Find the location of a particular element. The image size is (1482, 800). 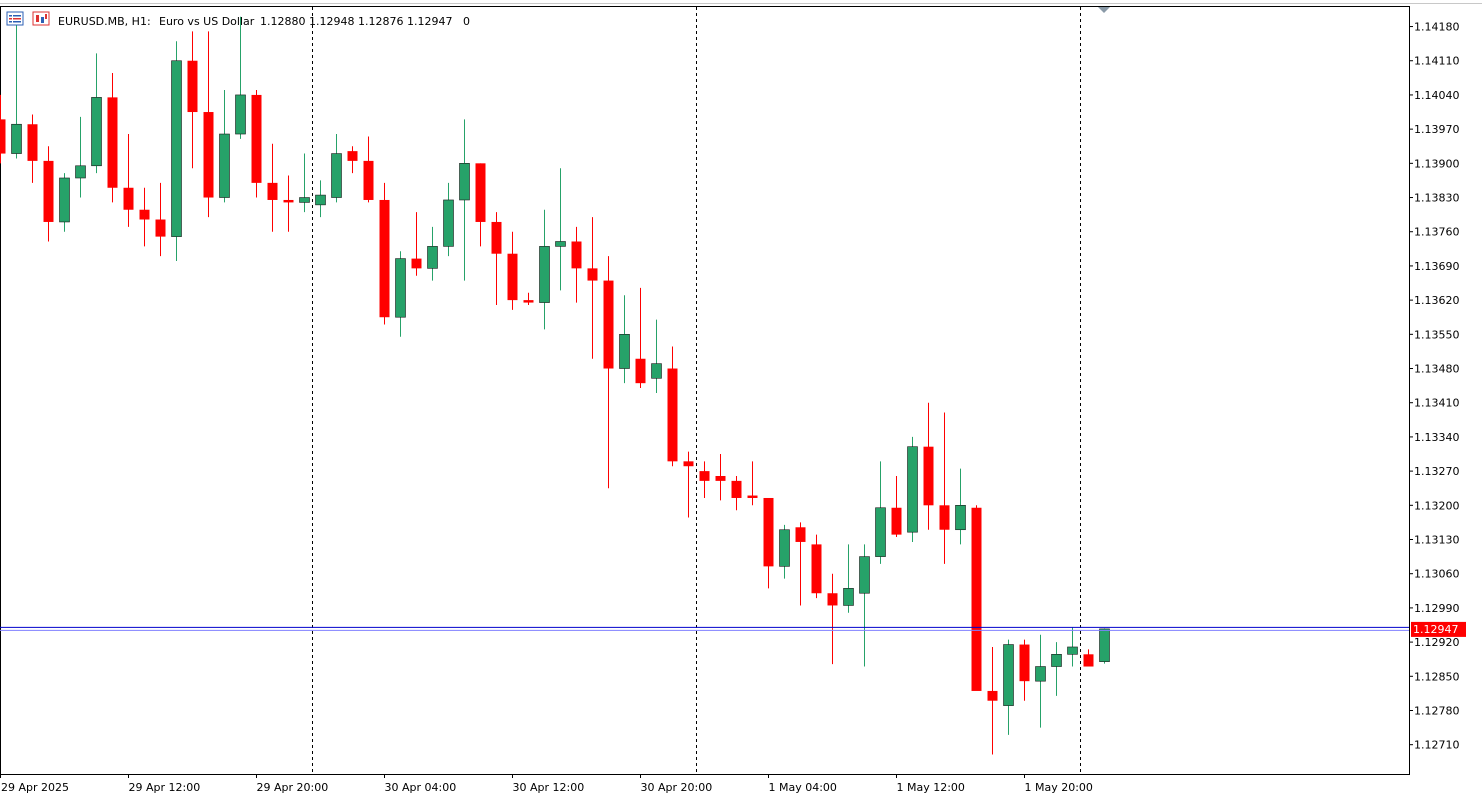

time-tick-label-4: 30 Apr 12:00 is located at coordinates (549, 787).